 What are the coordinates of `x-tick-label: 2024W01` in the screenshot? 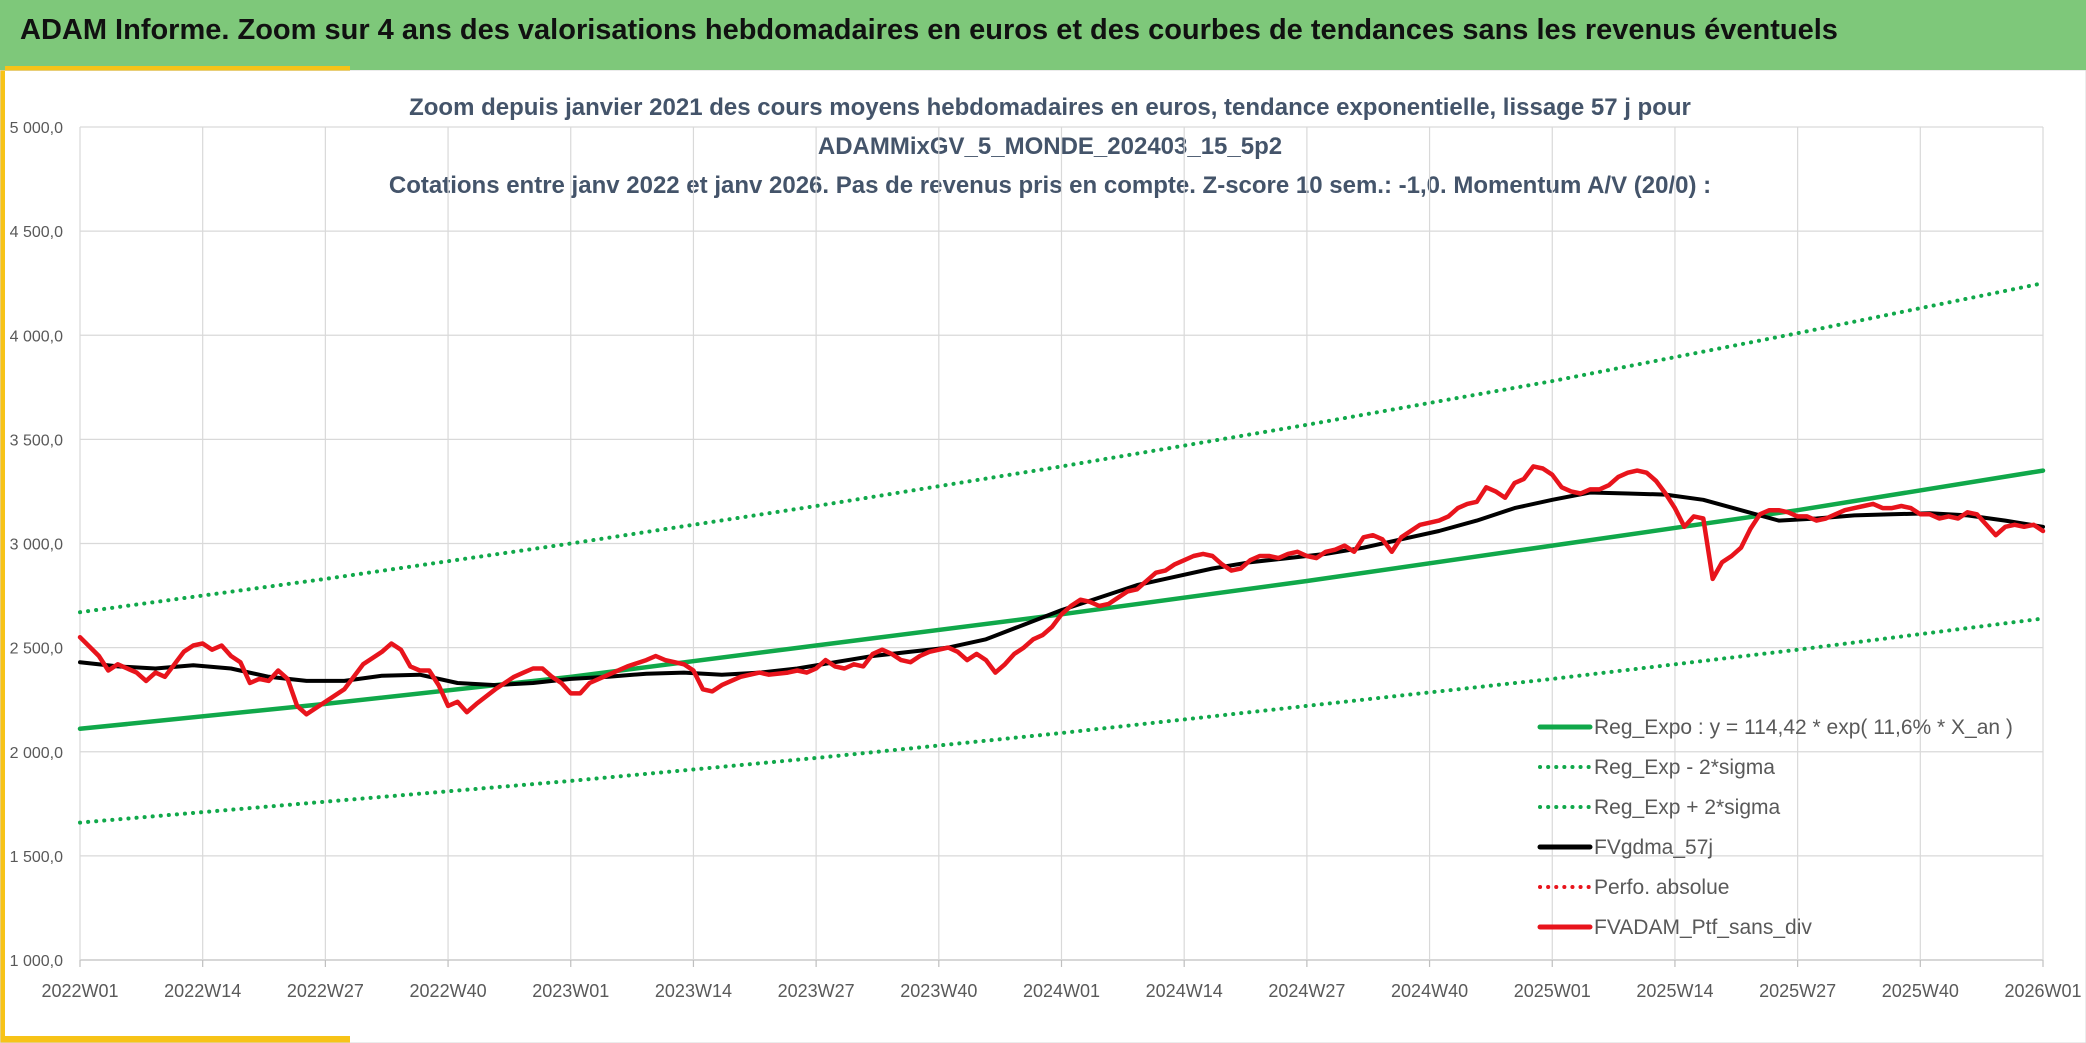 It's located at (1061, 991).